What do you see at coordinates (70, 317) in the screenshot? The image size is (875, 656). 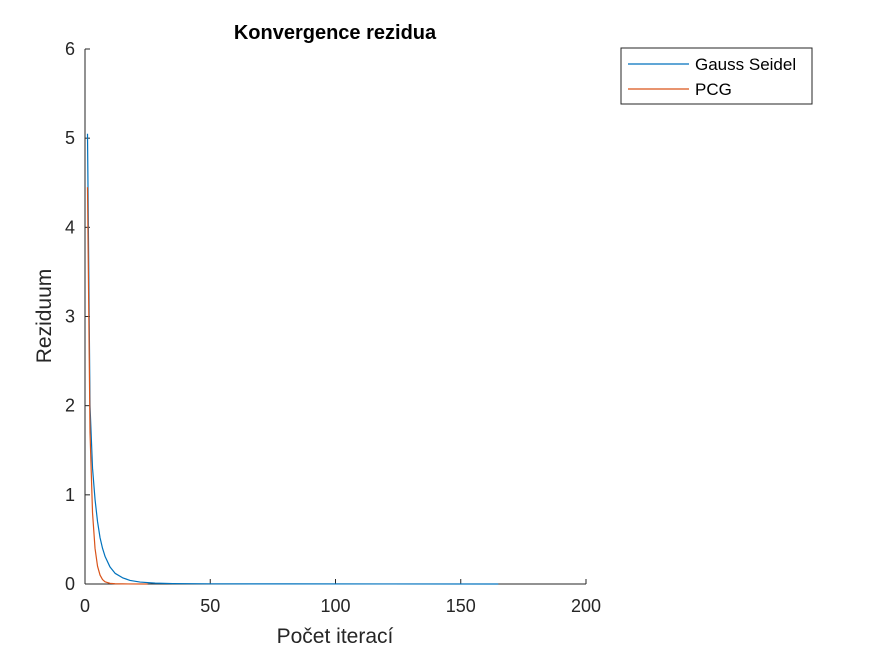 I see `y-tick-label: 3` at bounding box center [70, 317].